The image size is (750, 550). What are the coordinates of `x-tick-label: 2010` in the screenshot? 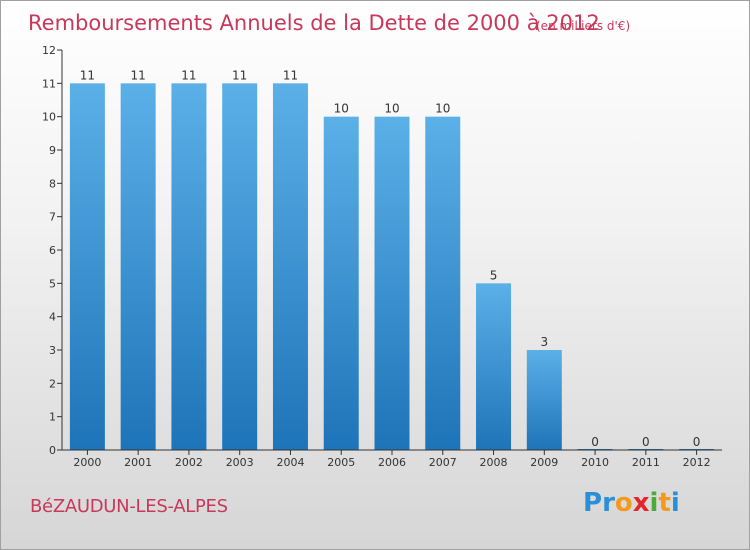 It's located at (595, 462).